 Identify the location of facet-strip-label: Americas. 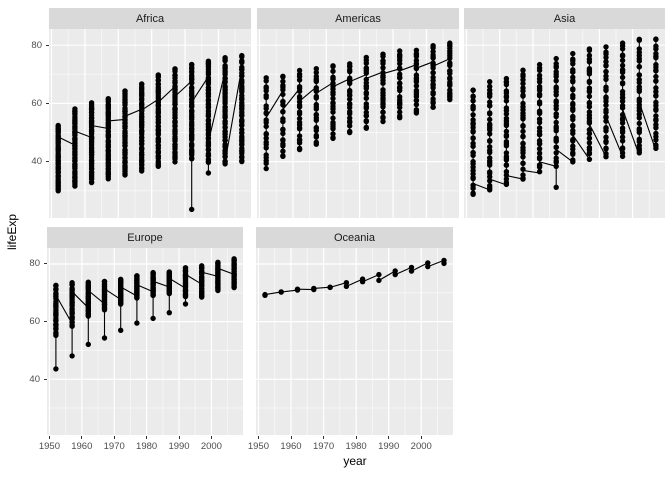
(358, 18).